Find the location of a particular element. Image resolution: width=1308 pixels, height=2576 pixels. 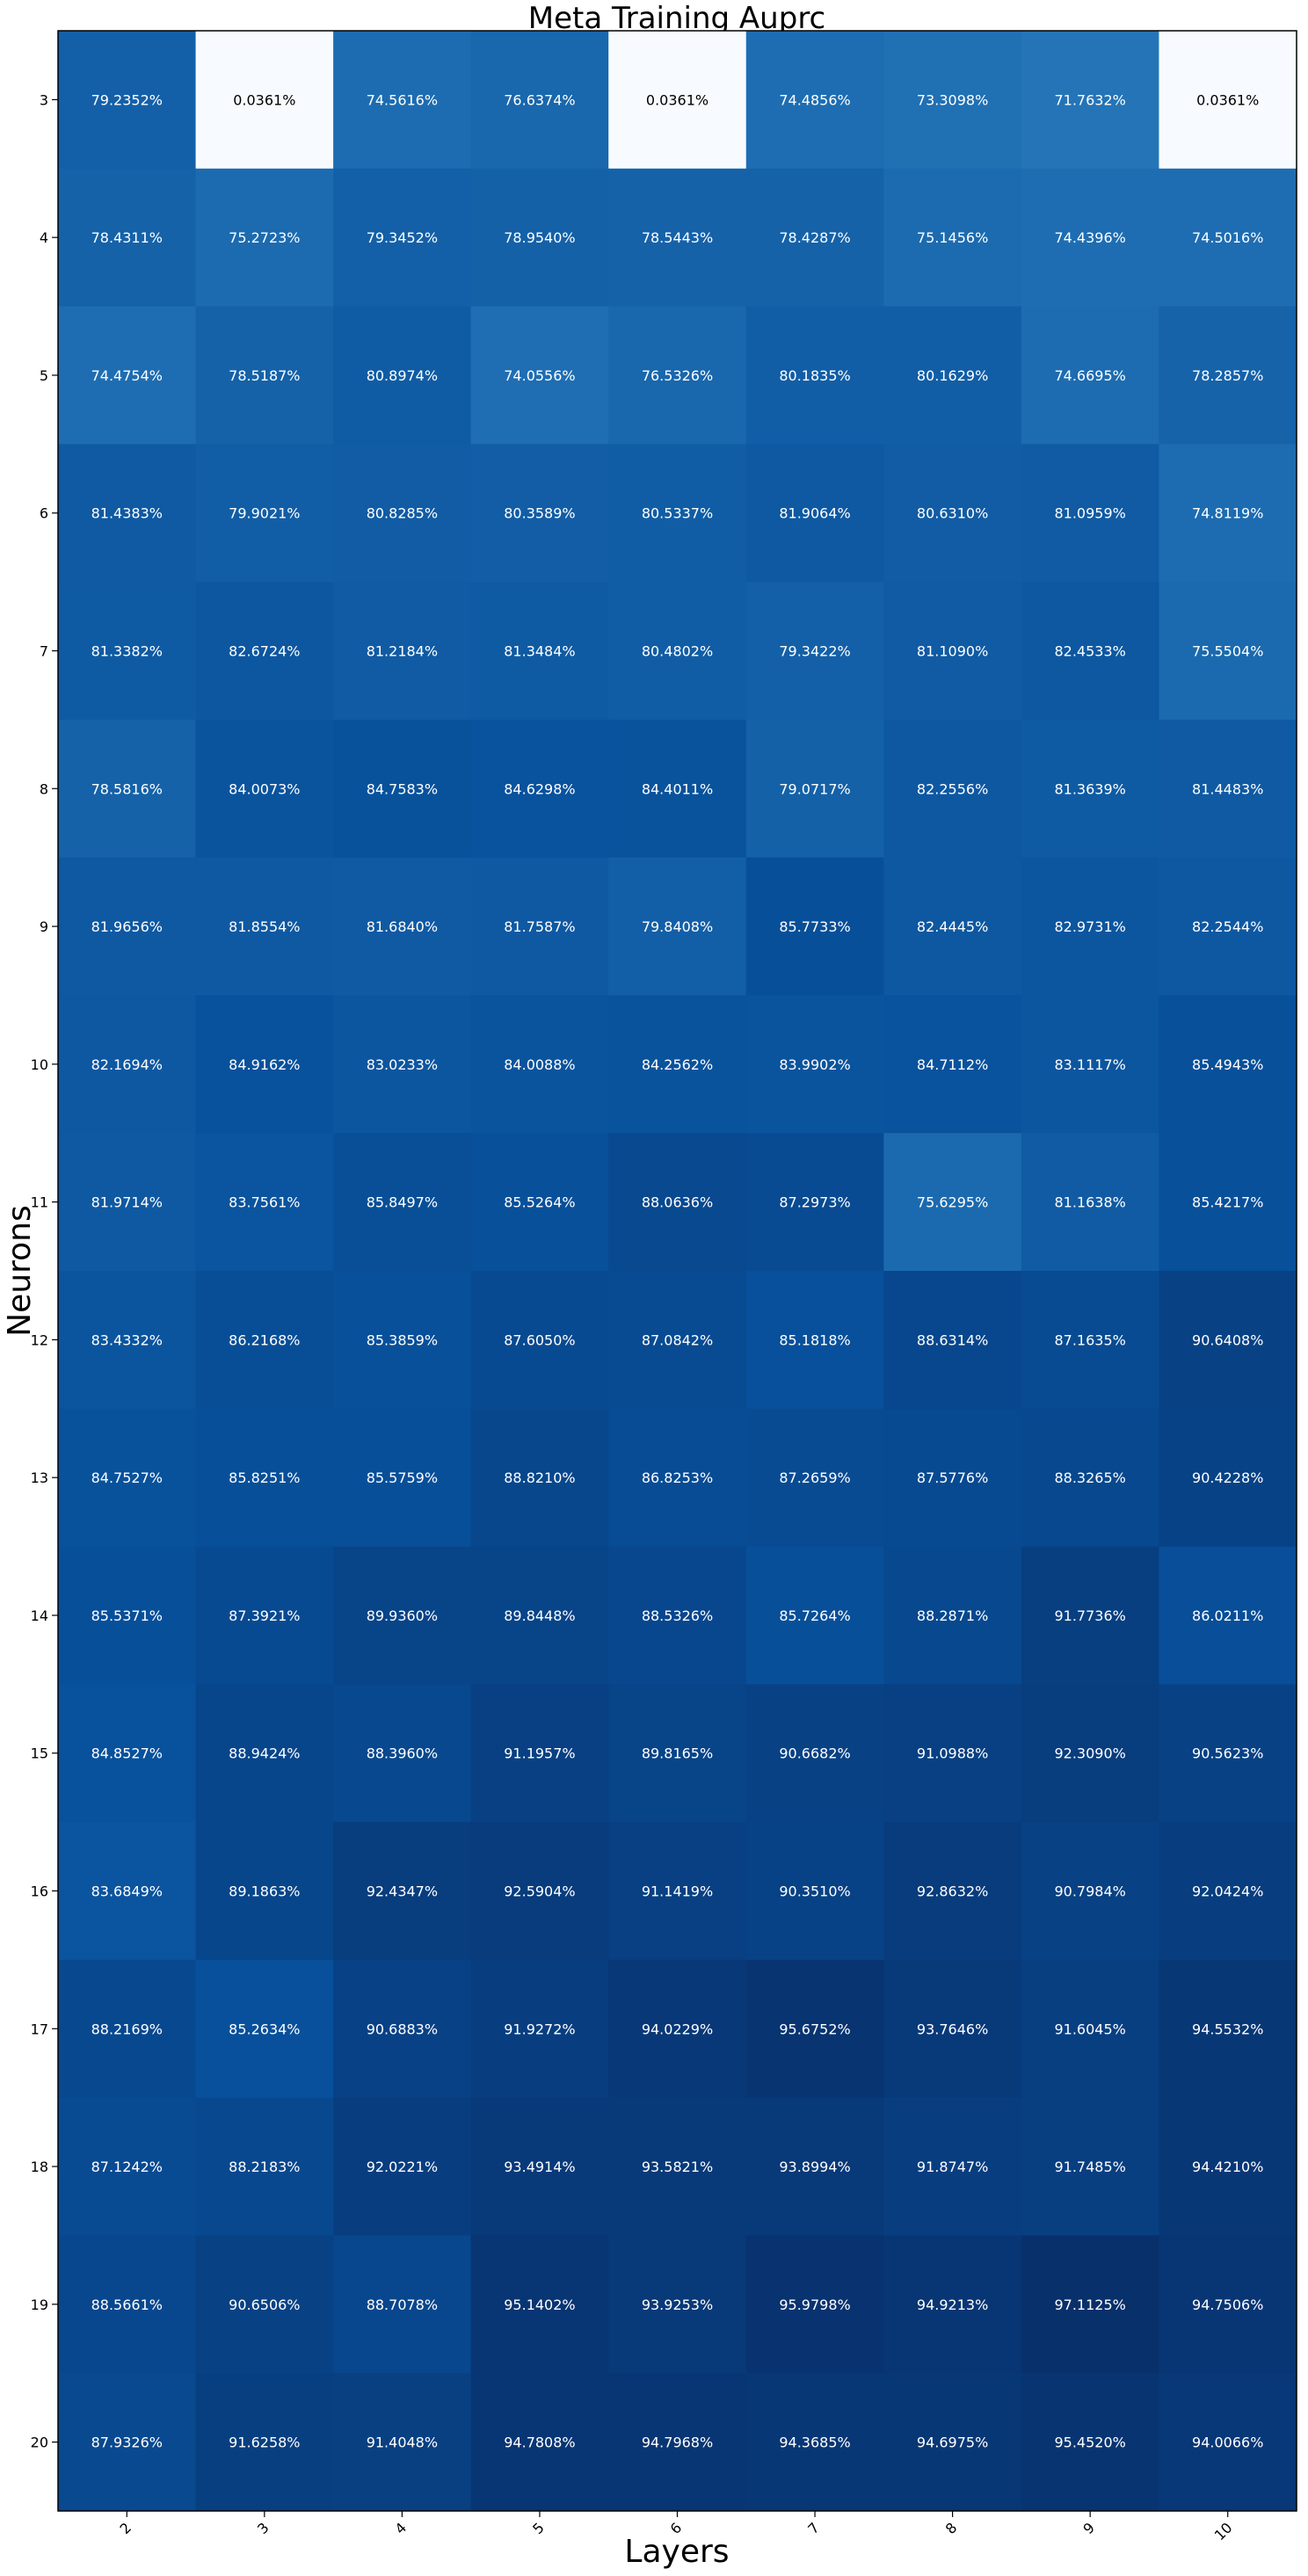

y-tick-label: 6 is located at coordinates (44, 513).